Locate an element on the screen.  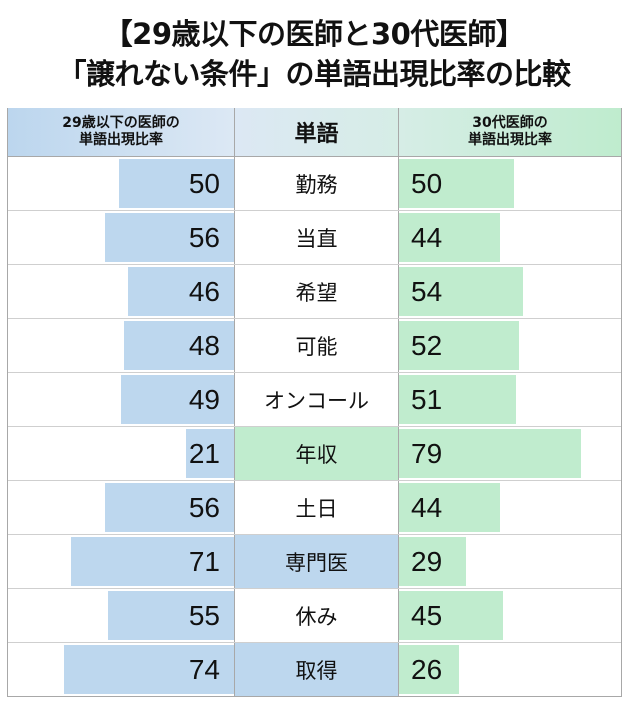
thirties-value: 26 is located at coordinates (427, 669).